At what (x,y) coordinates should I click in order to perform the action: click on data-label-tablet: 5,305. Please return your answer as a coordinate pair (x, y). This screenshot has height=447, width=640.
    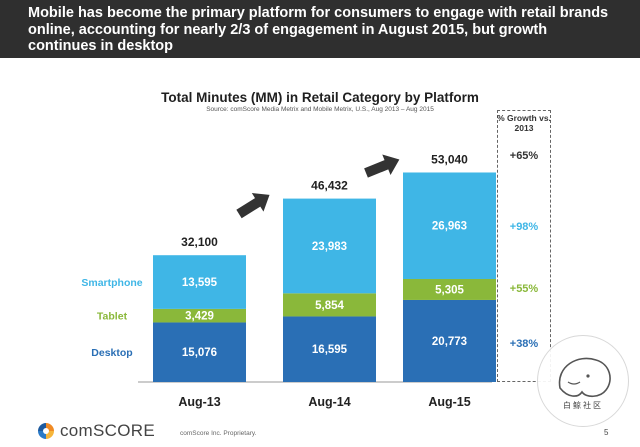
    Looking at the image, I should click on (449, 290).